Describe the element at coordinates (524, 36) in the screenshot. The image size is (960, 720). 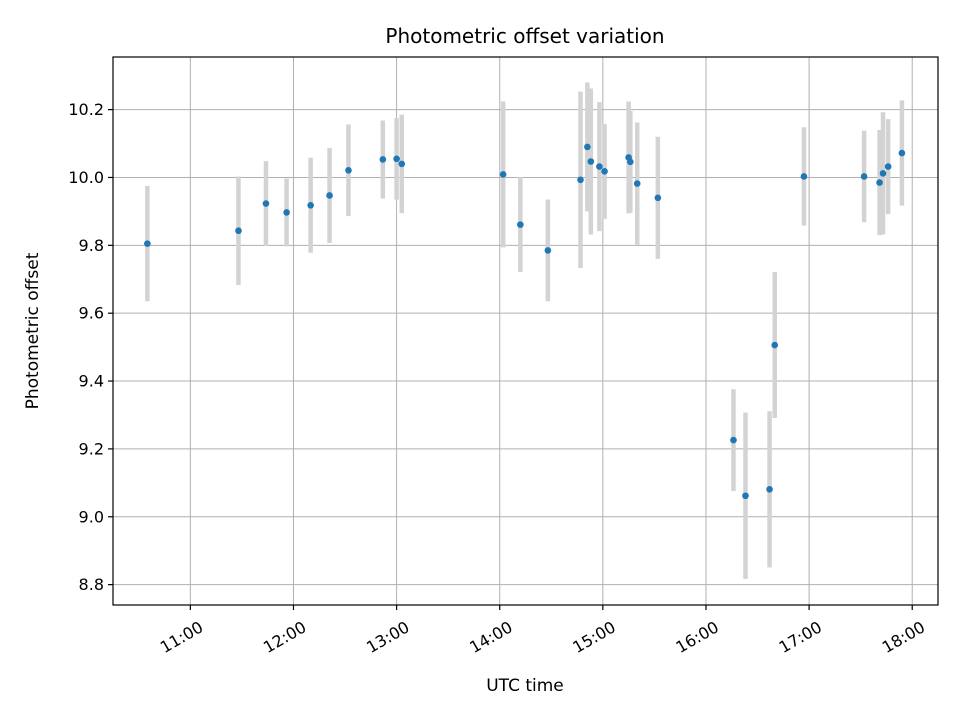
I see `chart-title: Photometric offset variation` at that location.